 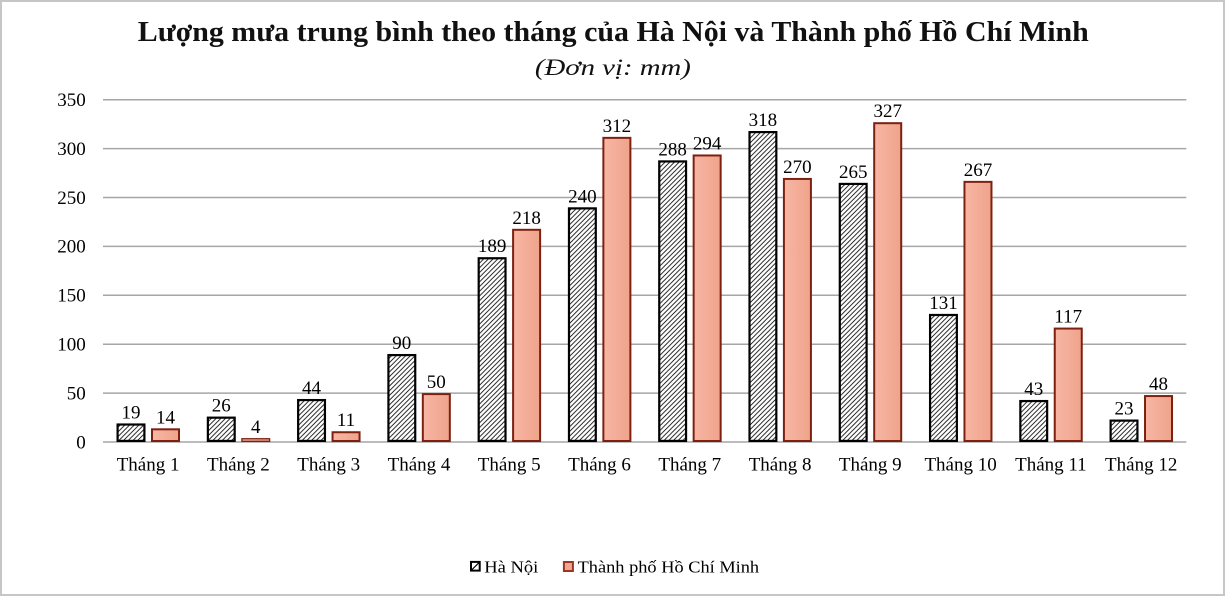 I want to click on svg-text: 294, so click(x=707, y=144).